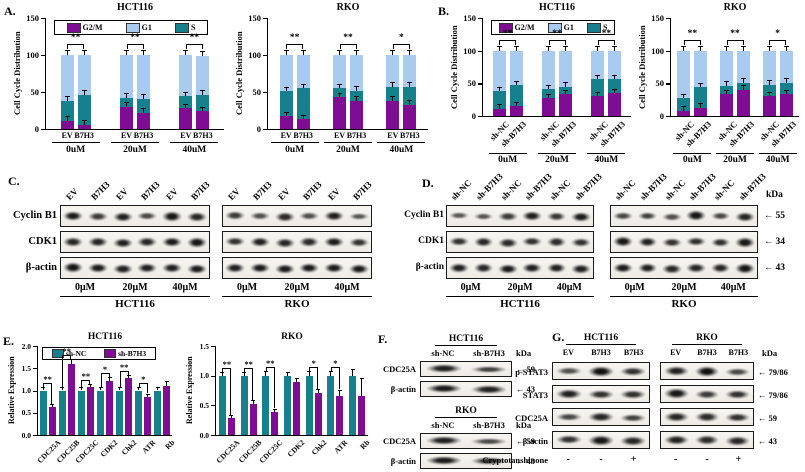 The height and width of the screenshot is (472, 805). I want to click on title-underline, so click(466, 346).